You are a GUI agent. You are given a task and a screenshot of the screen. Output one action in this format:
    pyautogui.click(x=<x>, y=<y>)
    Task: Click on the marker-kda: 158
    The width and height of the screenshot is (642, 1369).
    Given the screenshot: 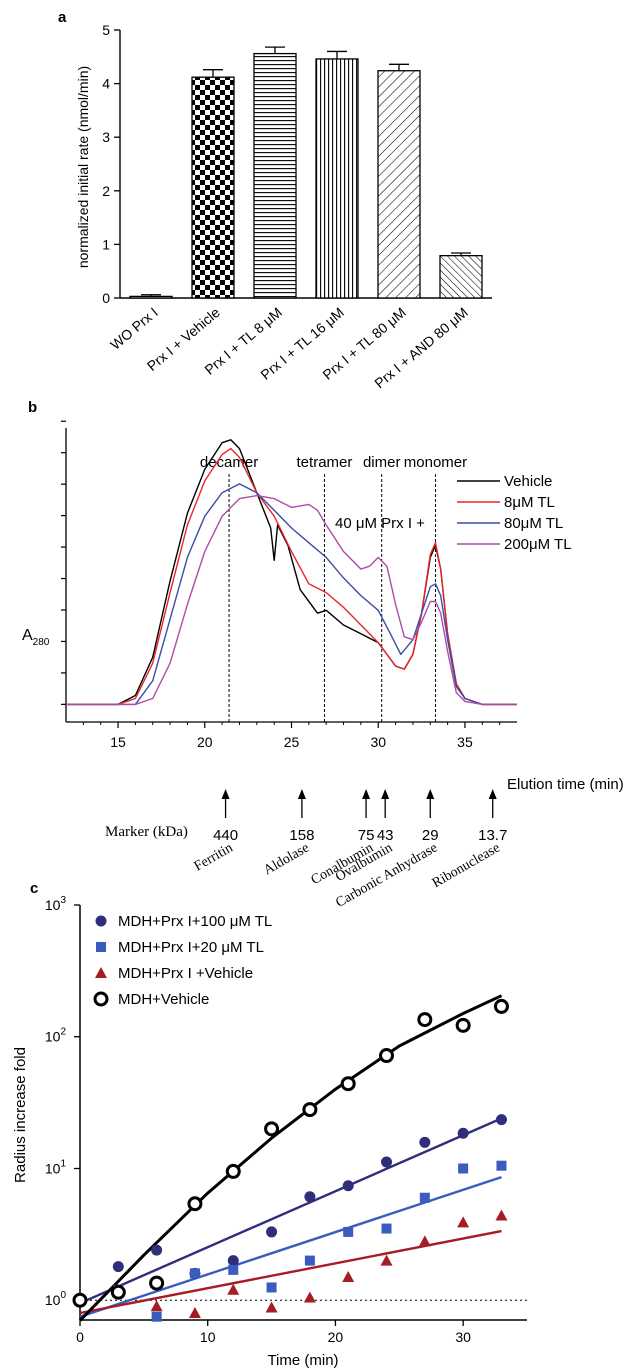 What is the action you would take?
    pyautogui.click(x=301, y=835)
    